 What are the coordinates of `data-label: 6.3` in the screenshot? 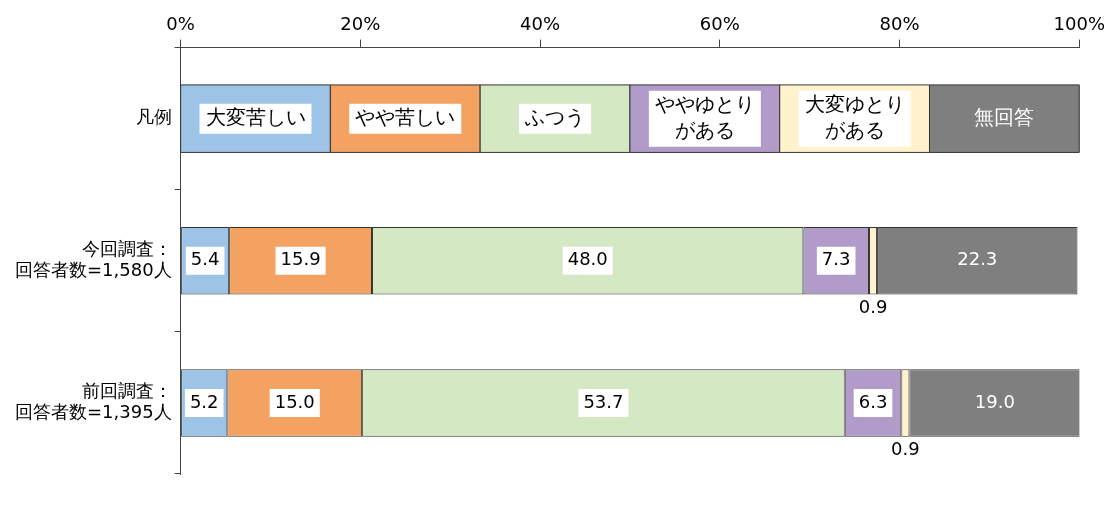 It's located at (873, 401).